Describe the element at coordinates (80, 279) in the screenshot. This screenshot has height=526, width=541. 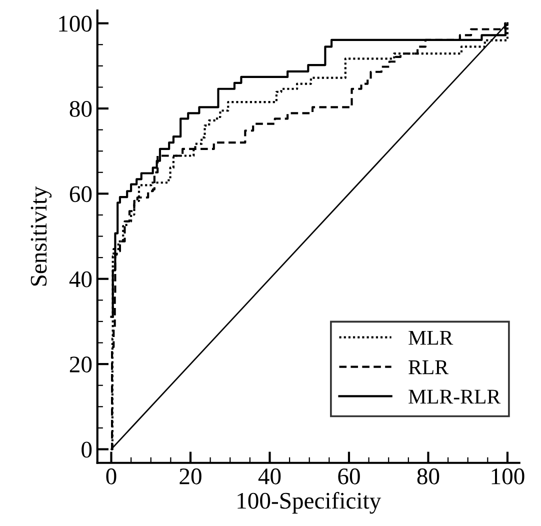
I see `y-tick-label: 40` at that location.